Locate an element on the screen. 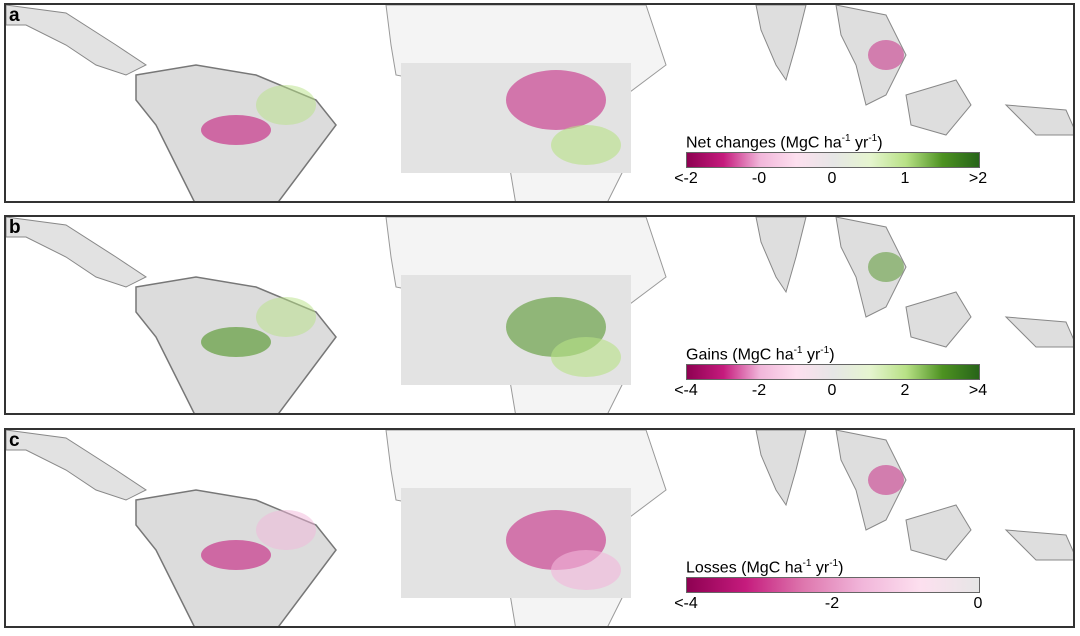 This screenshot has height=636, width=1080. colorbar-tick-label: 2 is located at coordinates (905, 391).